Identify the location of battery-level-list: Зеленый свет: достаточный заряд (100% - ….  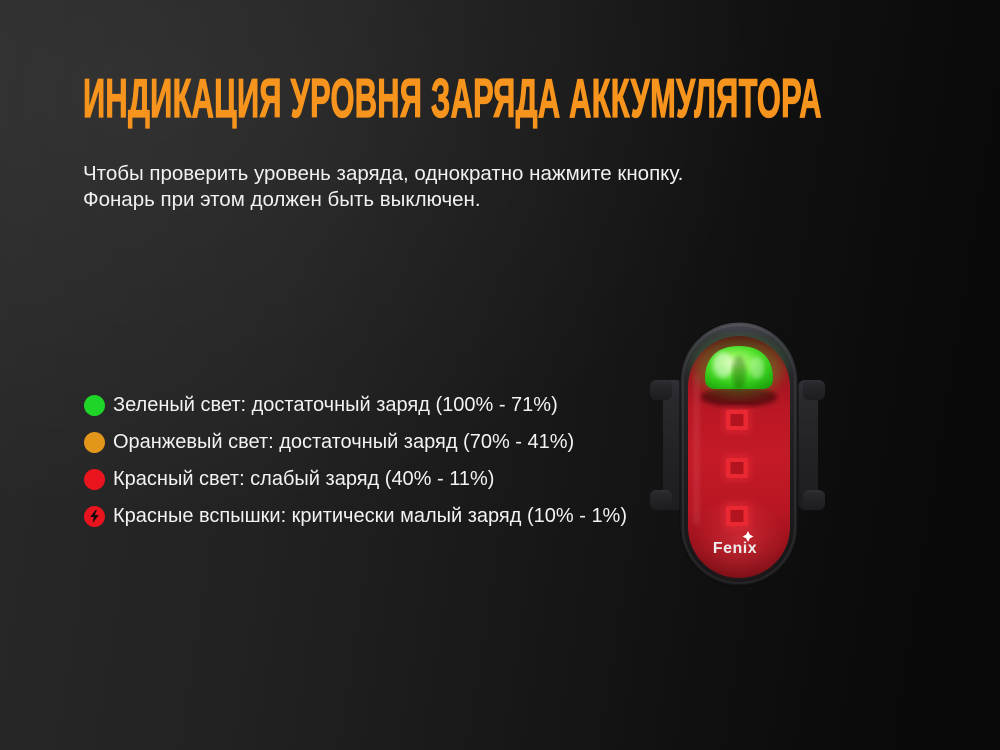
(355, 460).